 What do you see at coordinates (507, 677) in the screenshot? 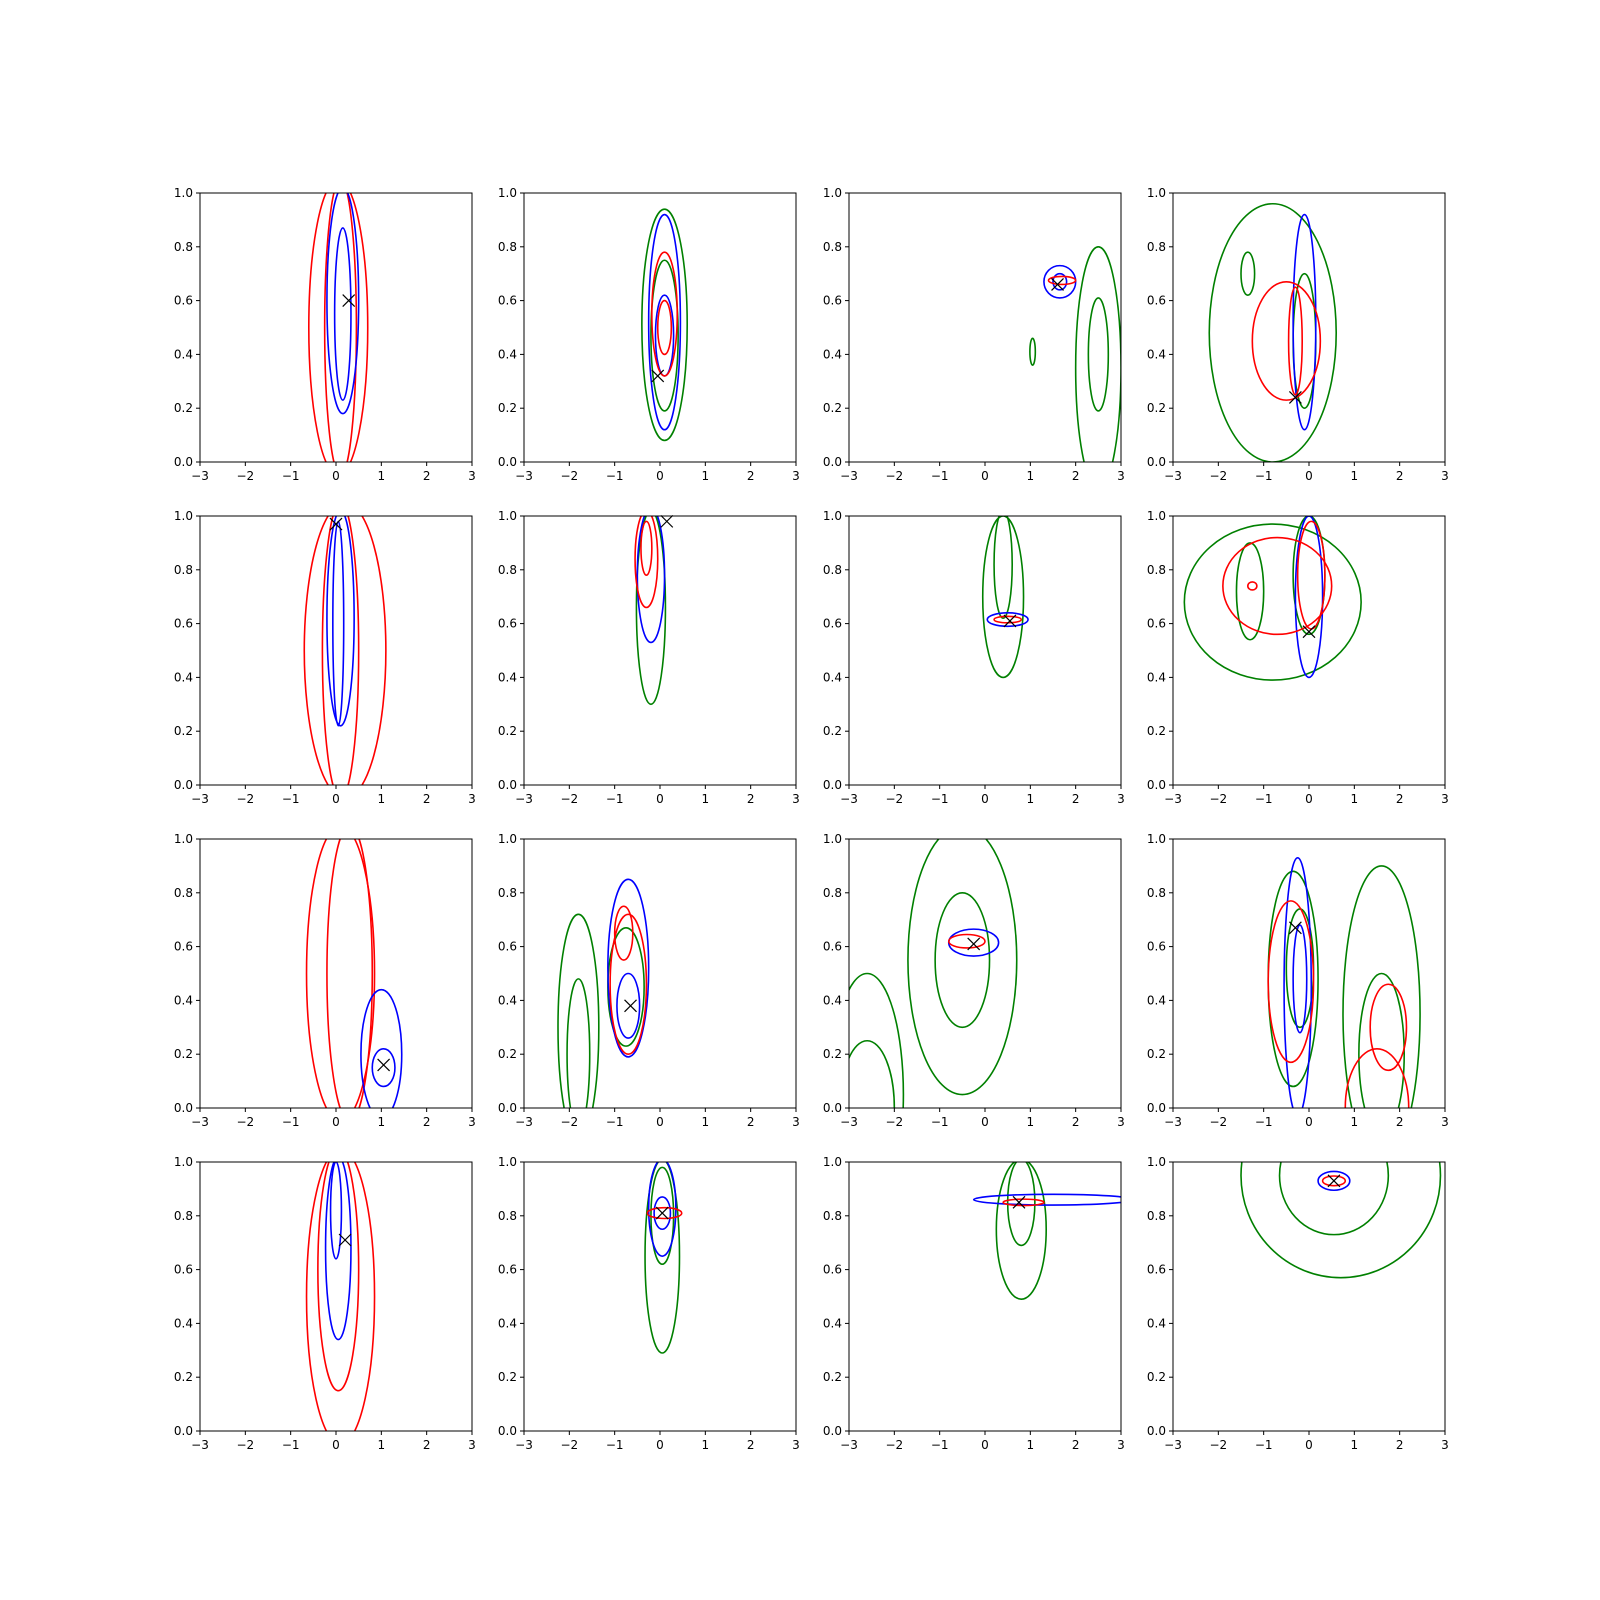
I see `y-tick-label: 0.4` at bounding box center [507, 677].